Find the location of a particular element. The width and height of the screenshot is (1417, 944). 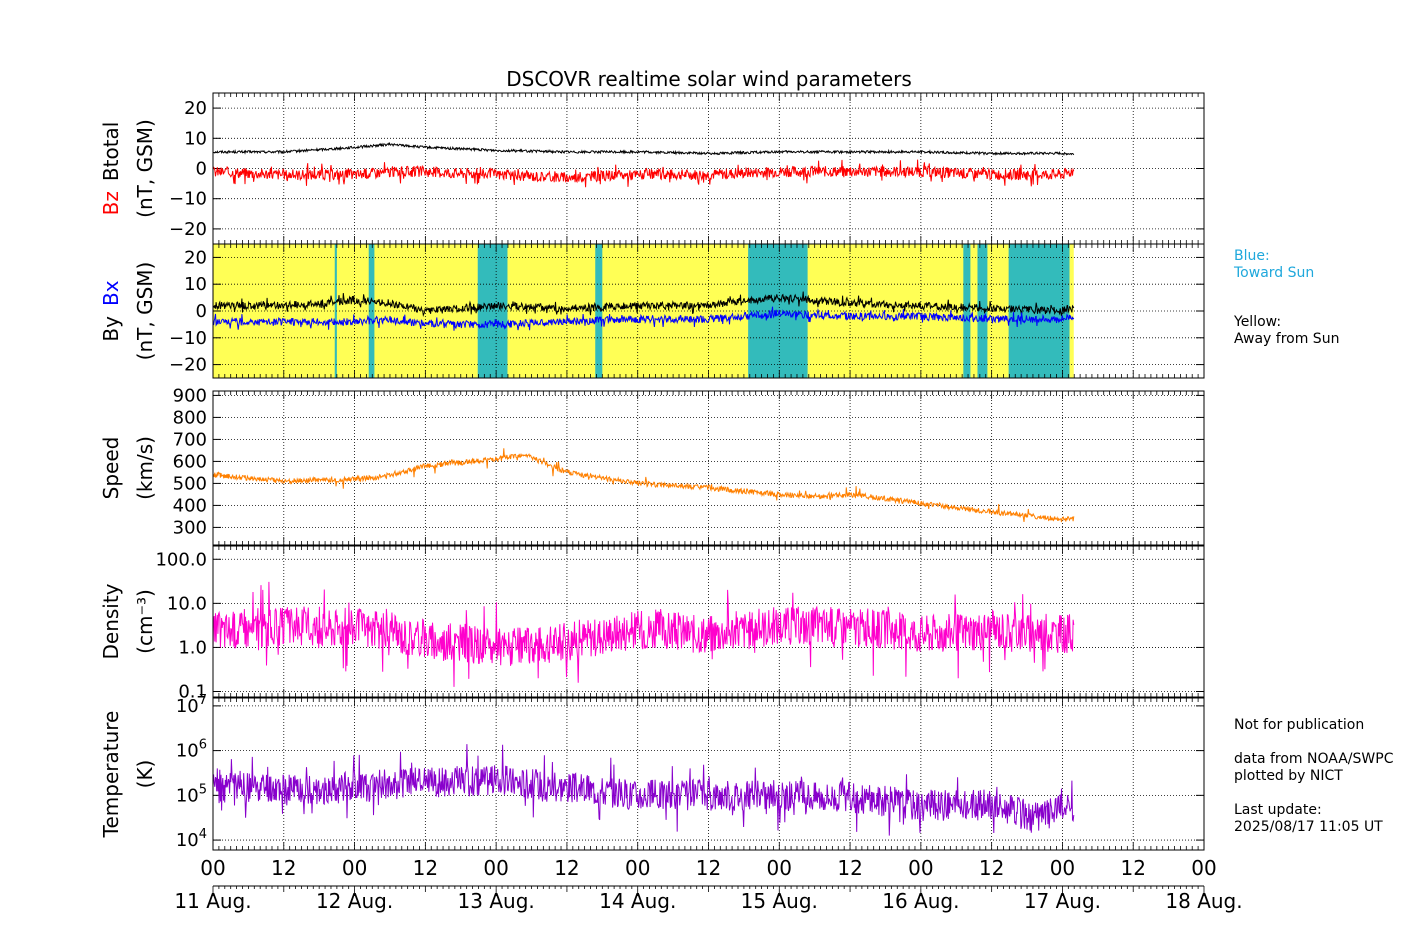

y-axis-units: (cm⁻³) is located at coordinates (145, 621).